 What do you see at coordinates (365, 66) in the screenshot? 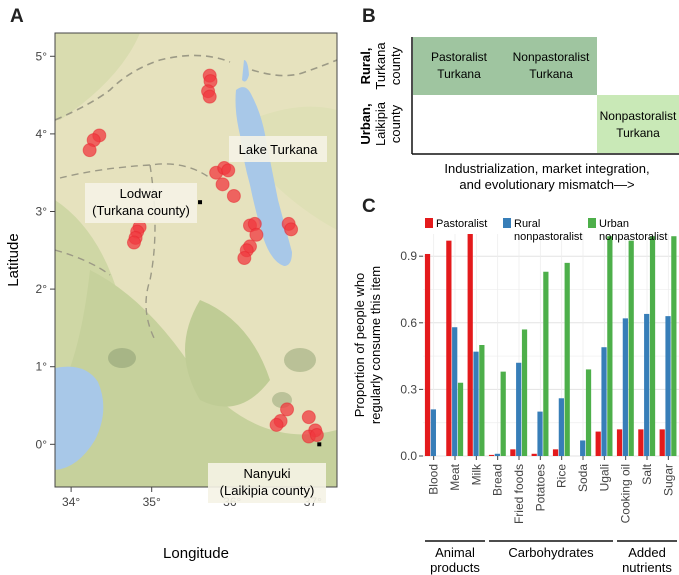
I see `row1-label-bold: Rural,` at bounding box center [365, 66].